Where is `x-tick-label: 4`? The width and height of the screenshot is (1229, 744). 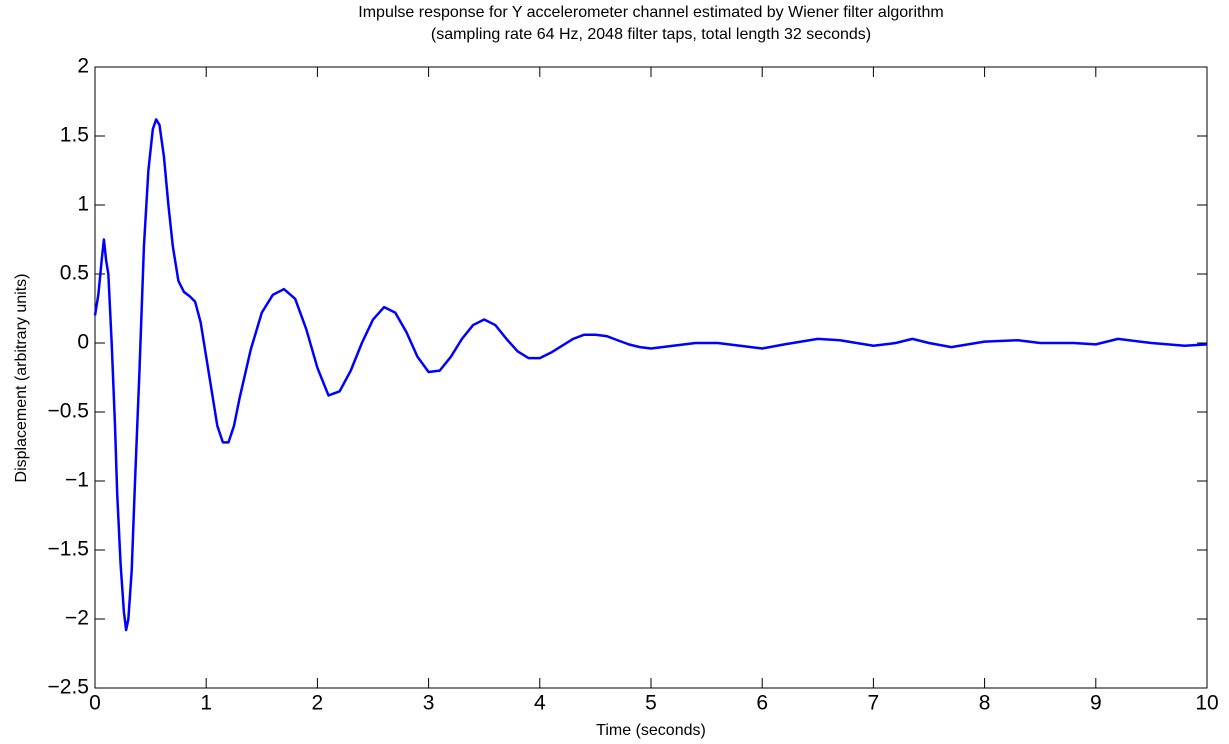
x-tick-label: 4 is located at coordinates (540, 703).